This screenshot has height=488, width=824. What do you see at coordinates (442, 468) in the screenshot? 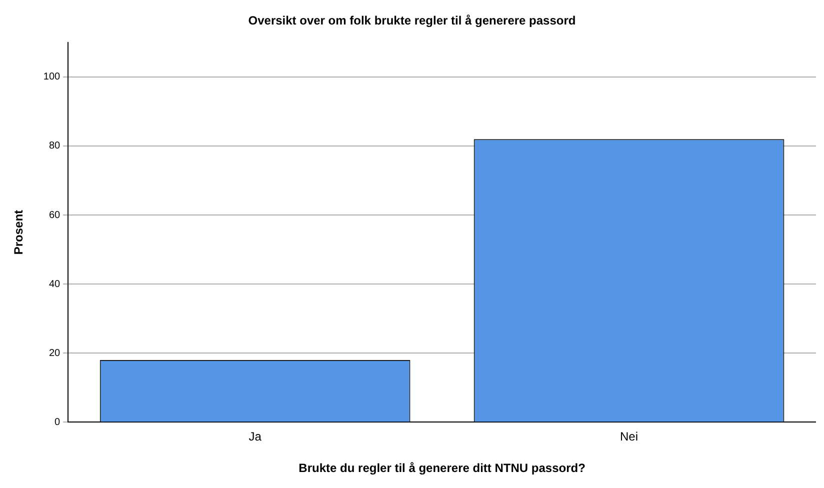
I see `x-axis-title: Brukte du regler til å generere ditt NTNU passord?` at bounding box center [442, 468].